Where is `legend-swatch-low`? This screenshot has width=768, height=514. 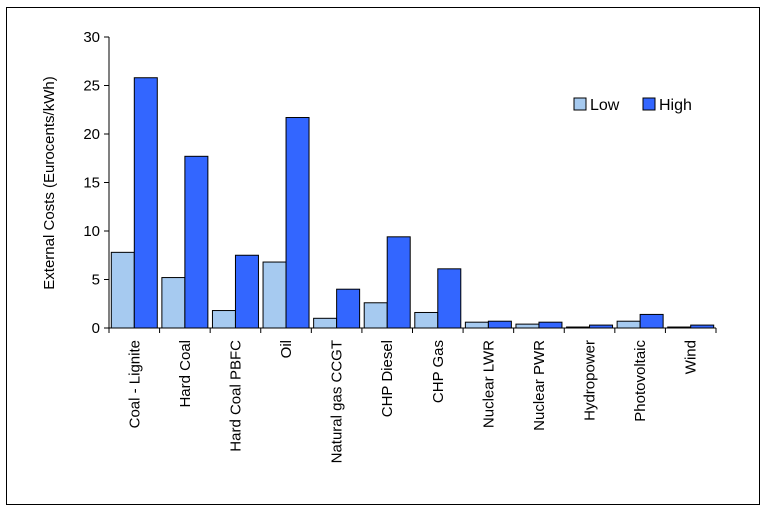
legend-swatch-low is located at coordinates (580, 104).